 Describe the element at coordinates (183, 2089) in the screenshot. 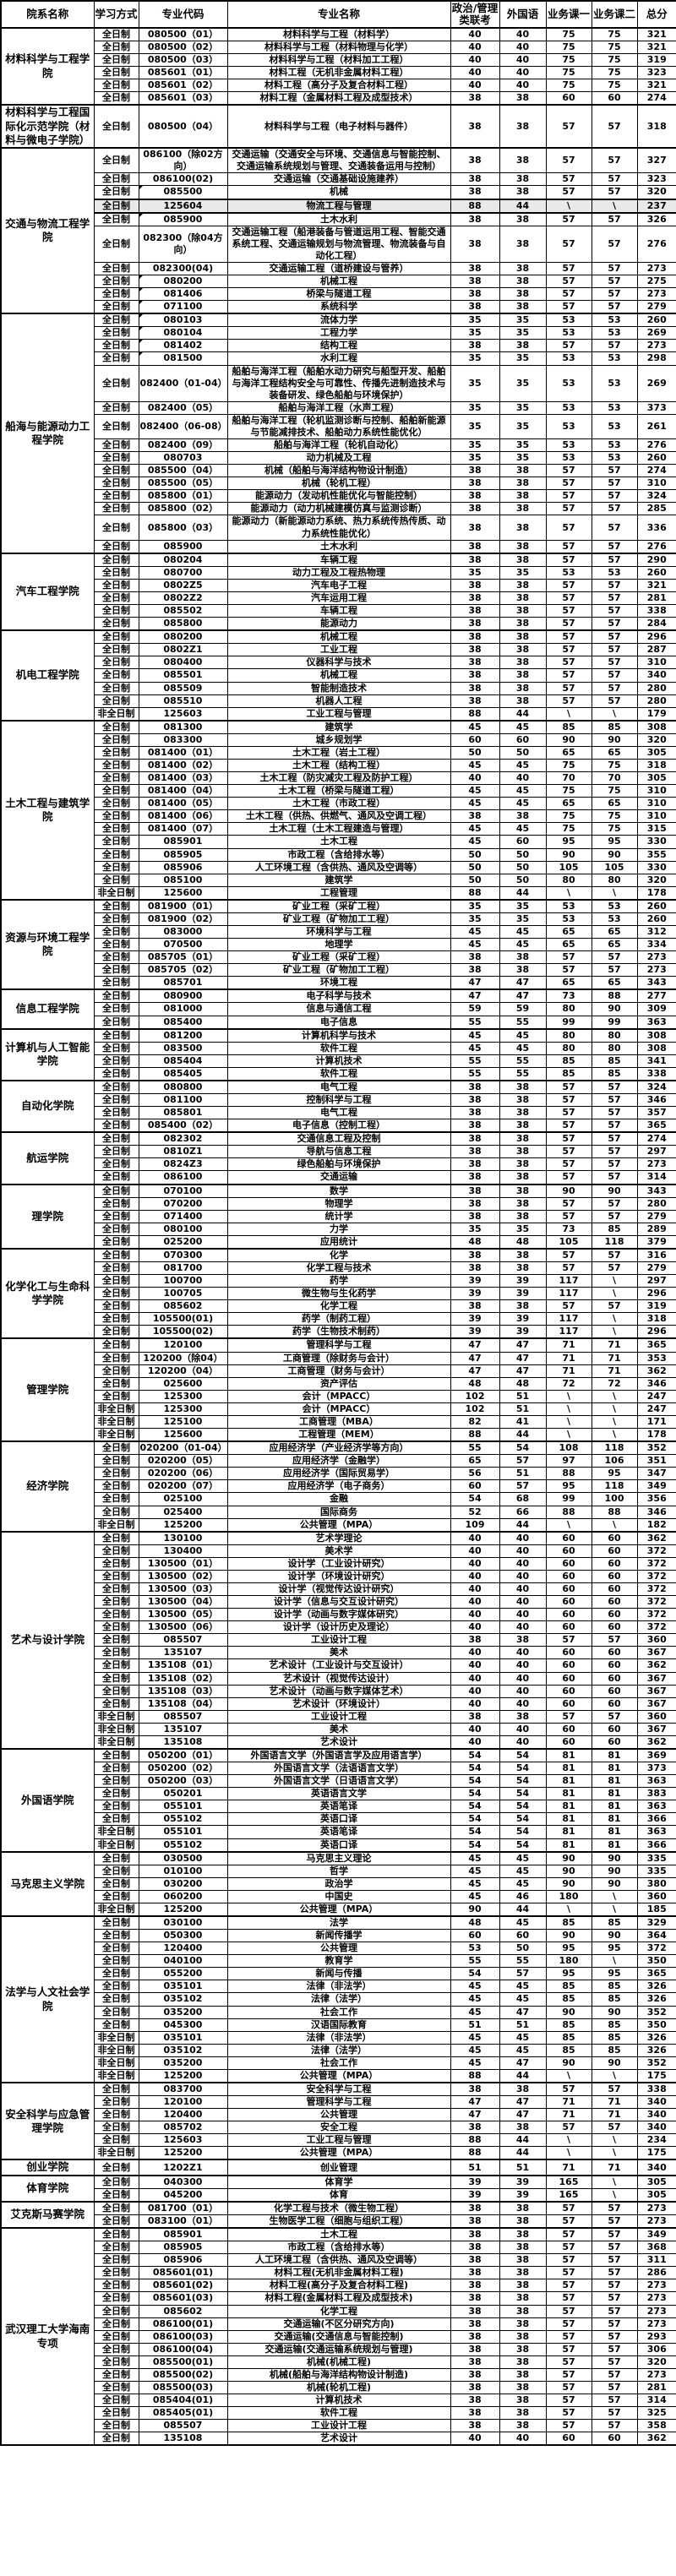

I see `major-code-cell: 083700` at that location.